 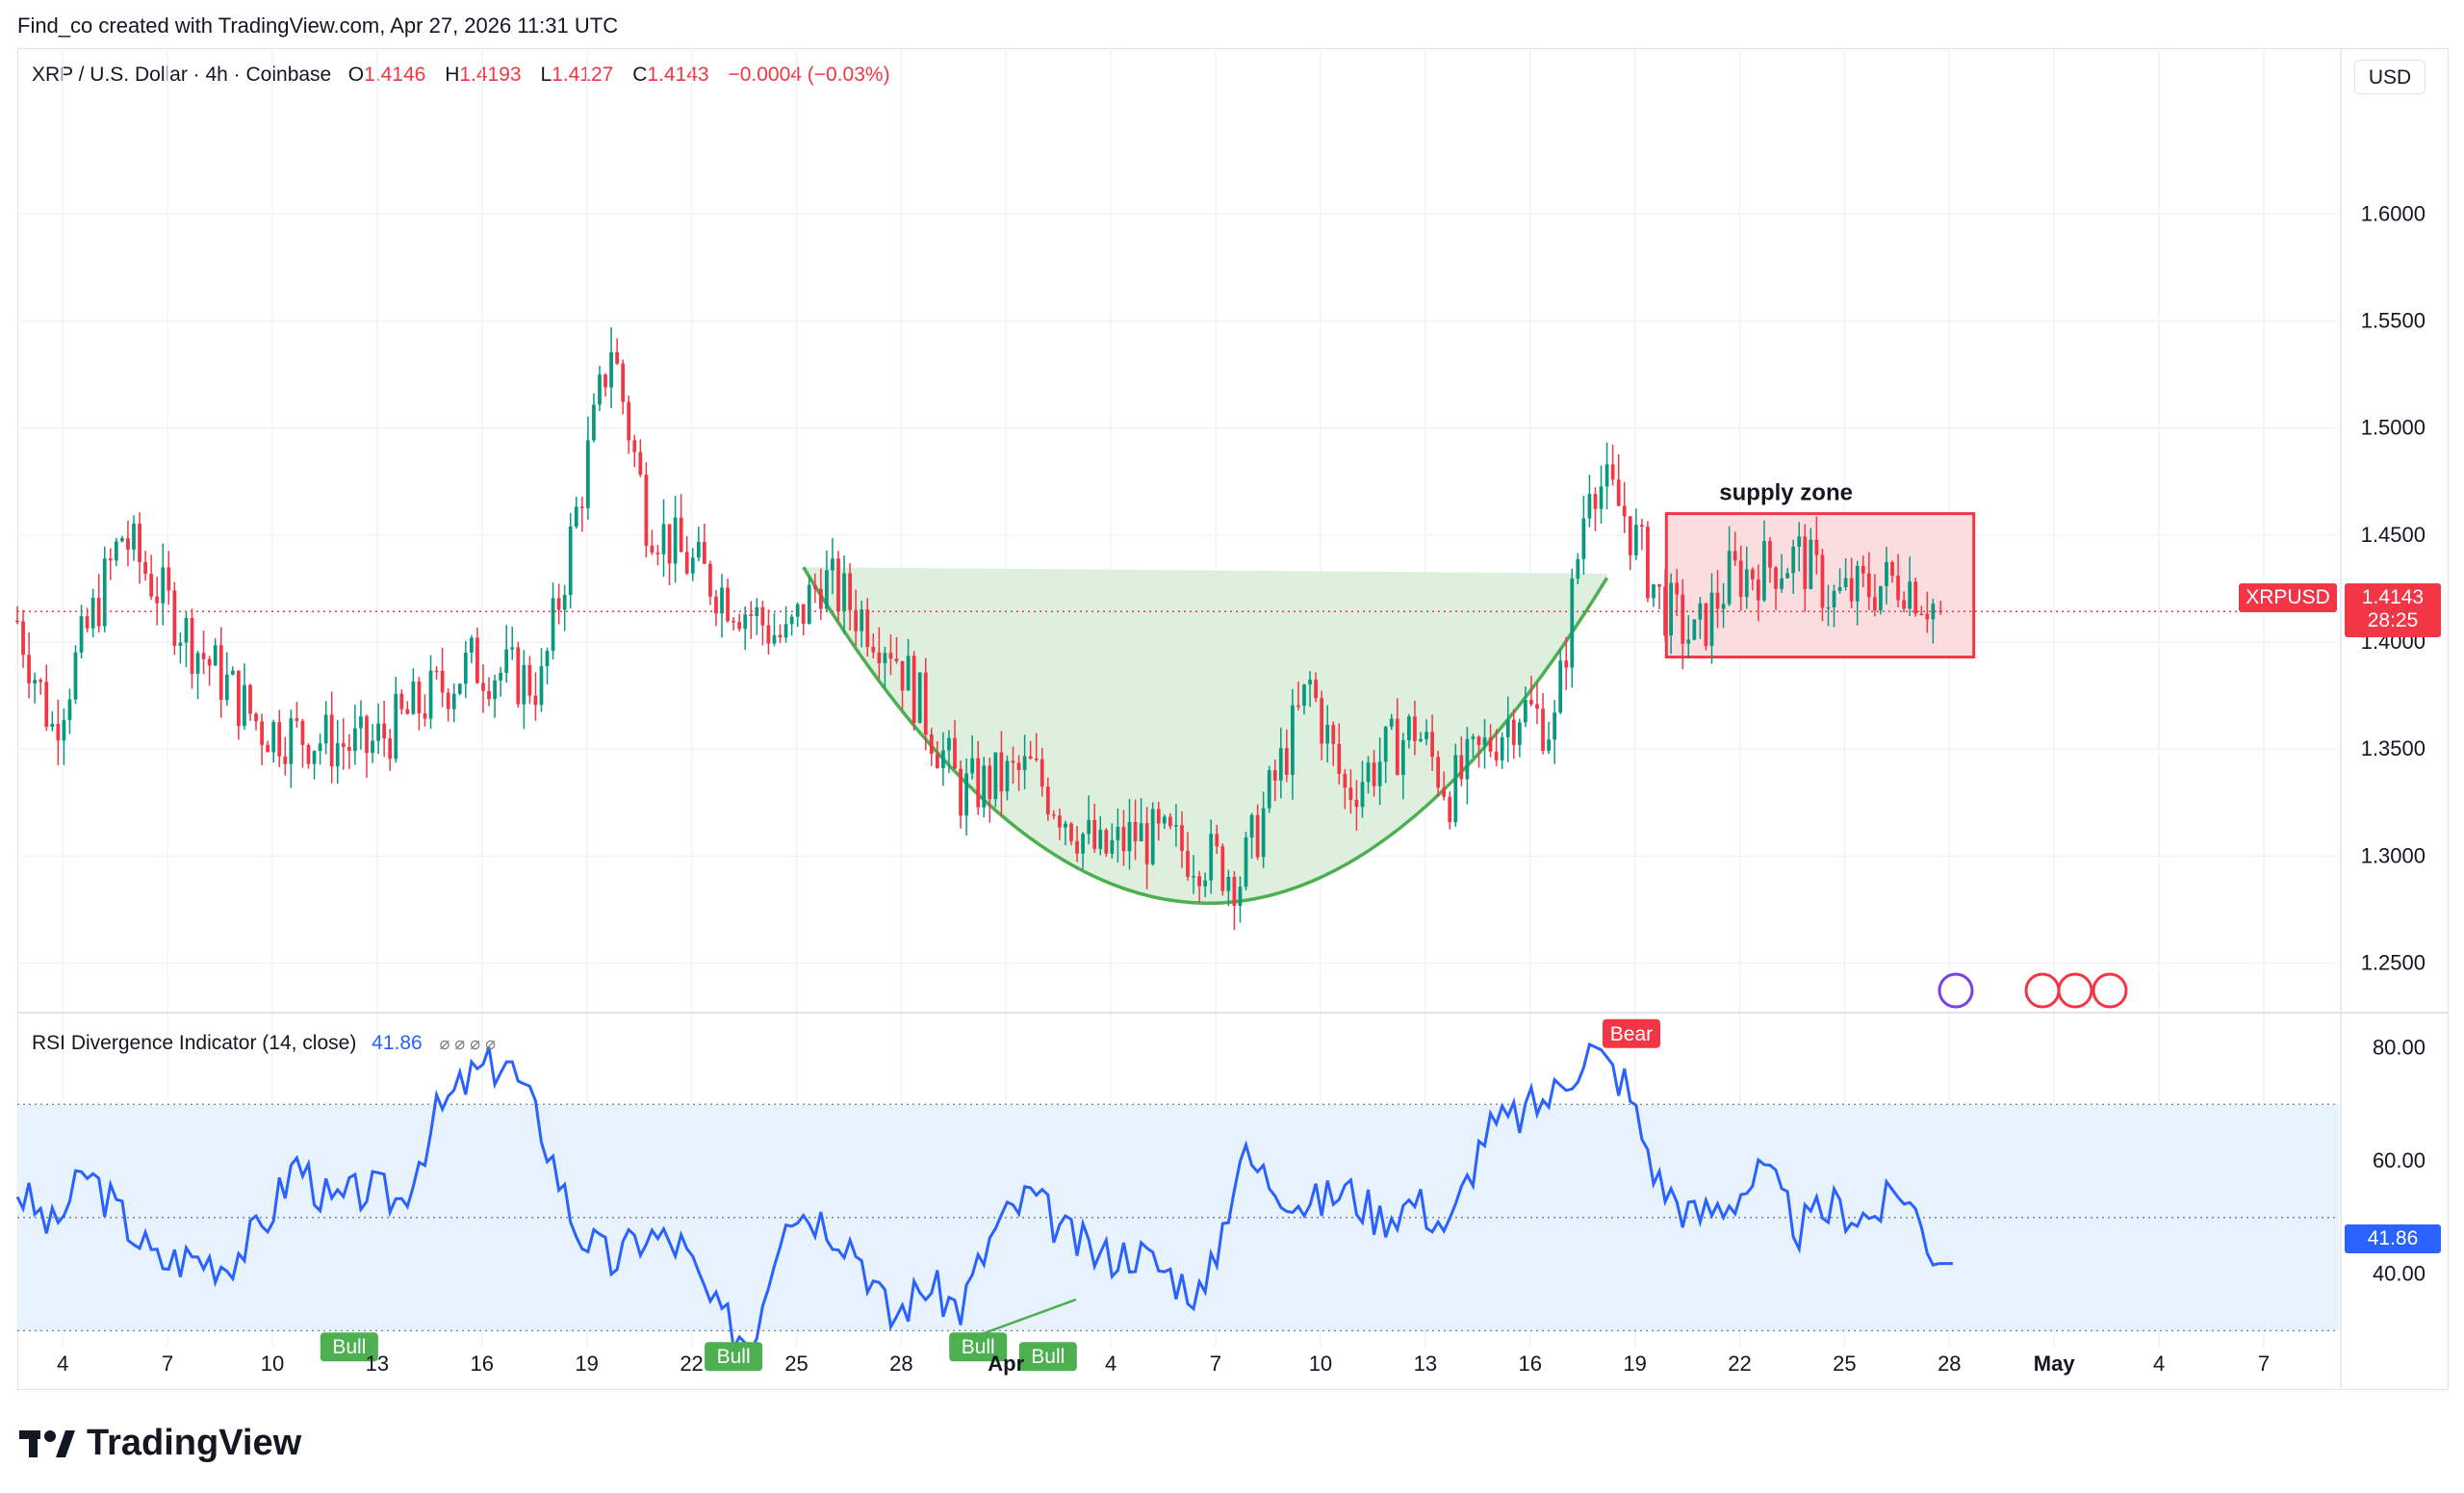 What do you see at coordinates (2393, 597) in the screenshot?
I see `last-price: 1.4143` at bounding box center [2393, 597].